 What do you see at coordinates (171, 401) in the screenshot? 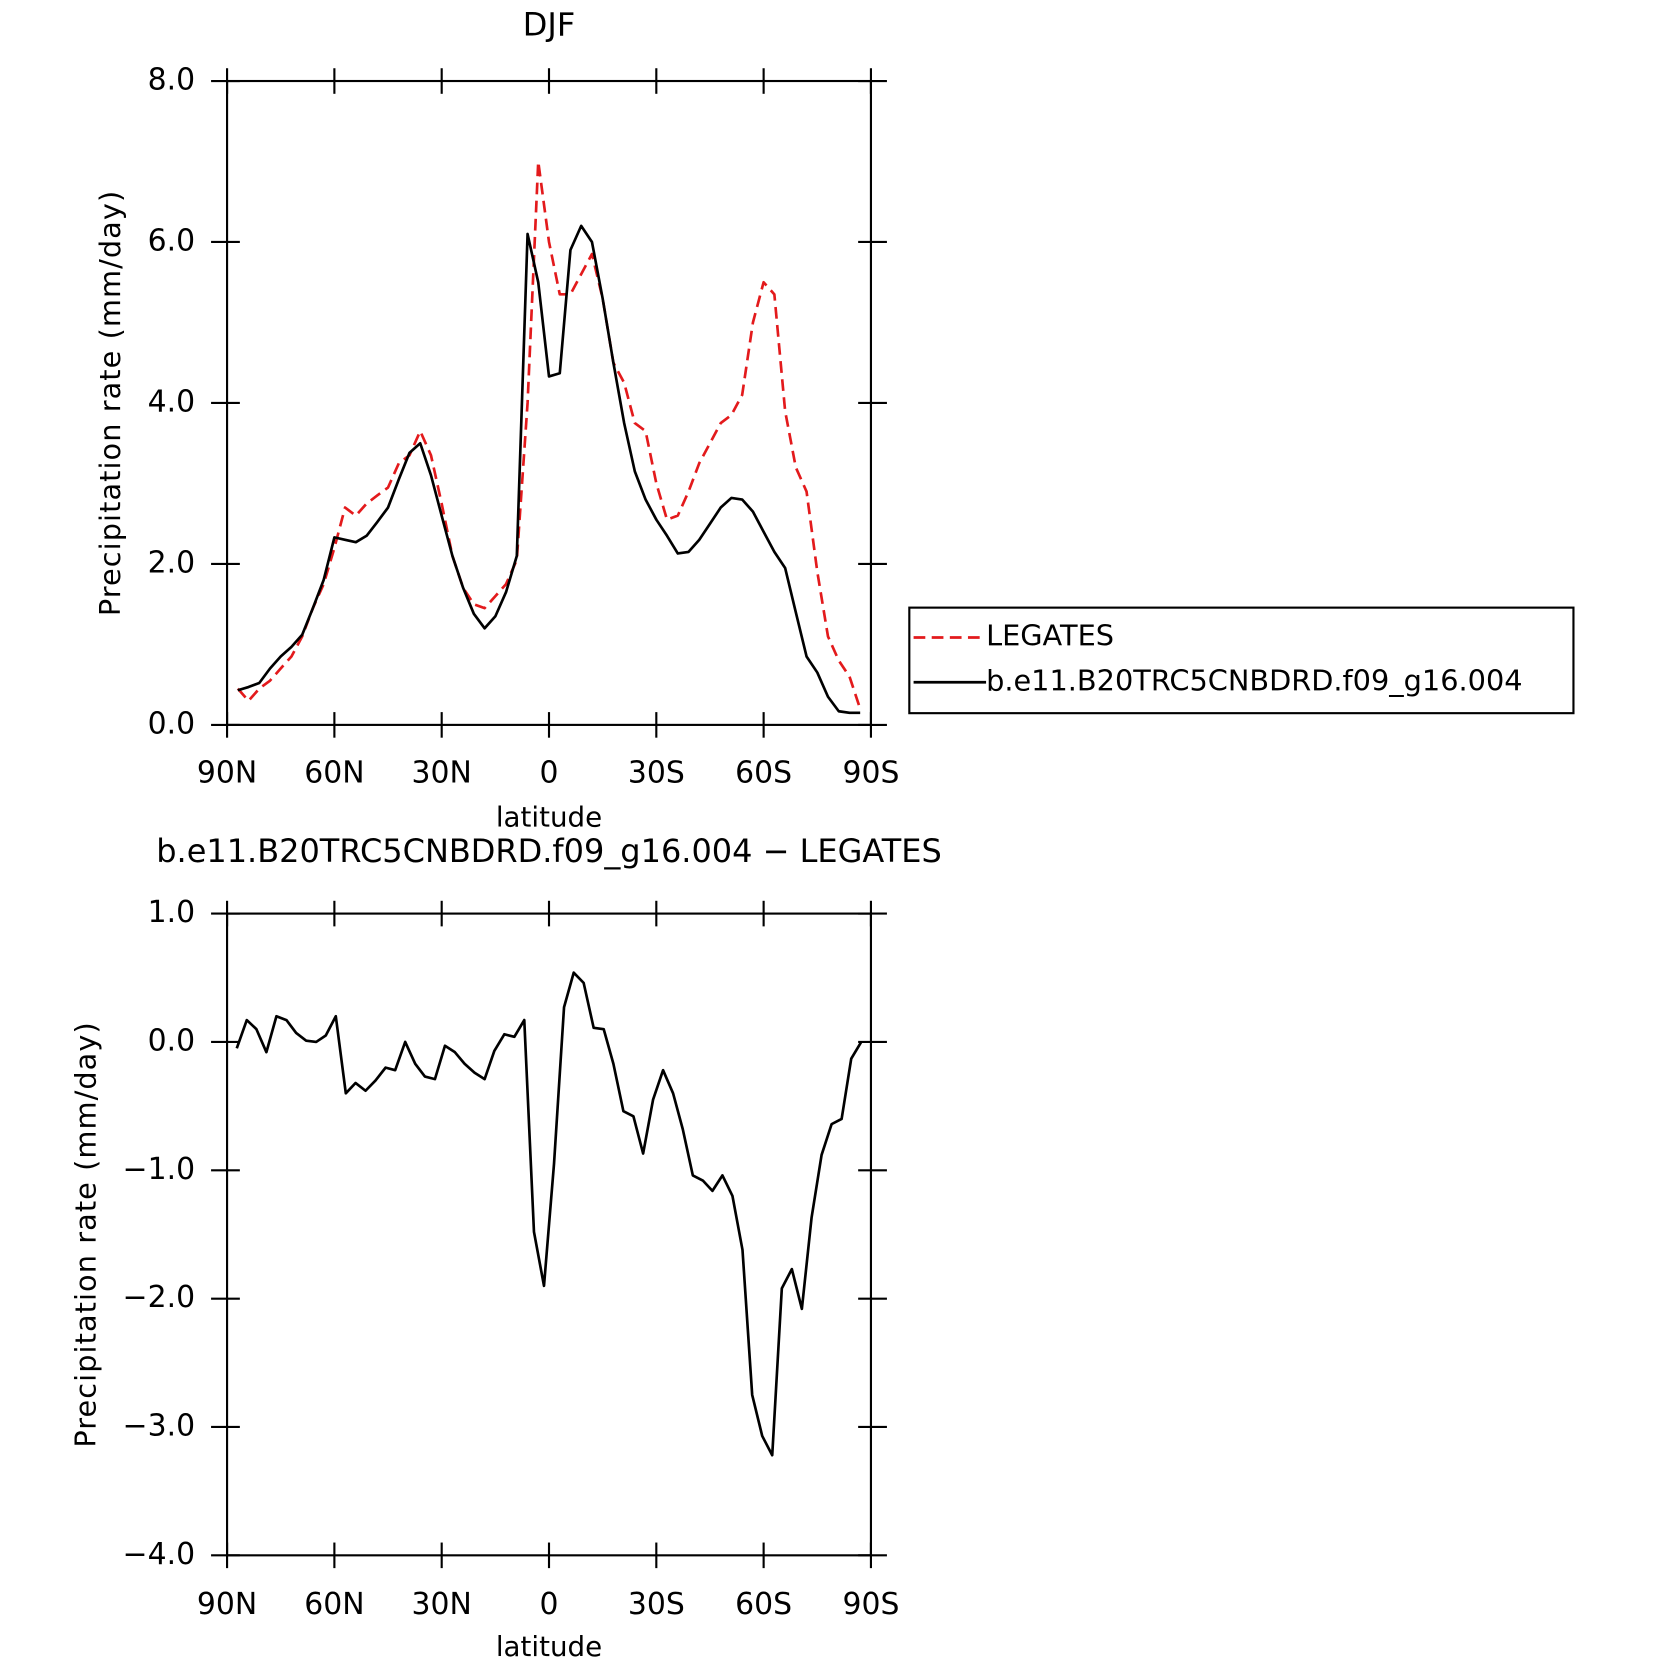
I see `y-tick-label: 4.0` at bounding box center [171, 401].